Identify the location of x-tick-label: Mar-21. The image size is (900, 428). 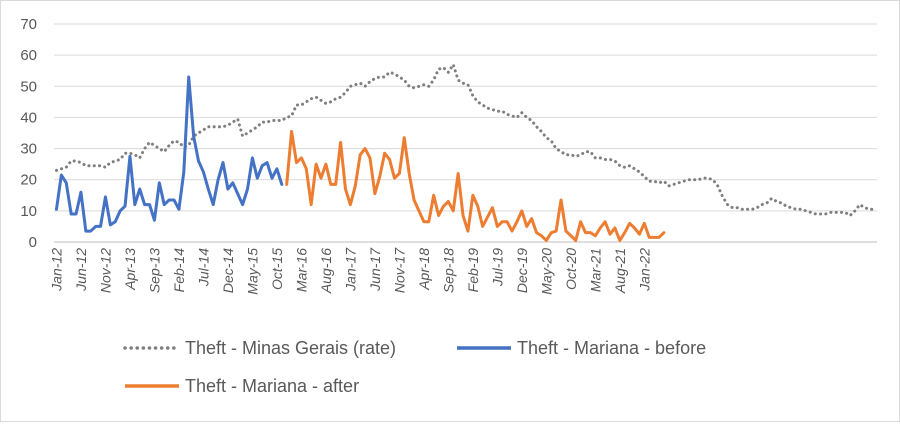
(595, 270).